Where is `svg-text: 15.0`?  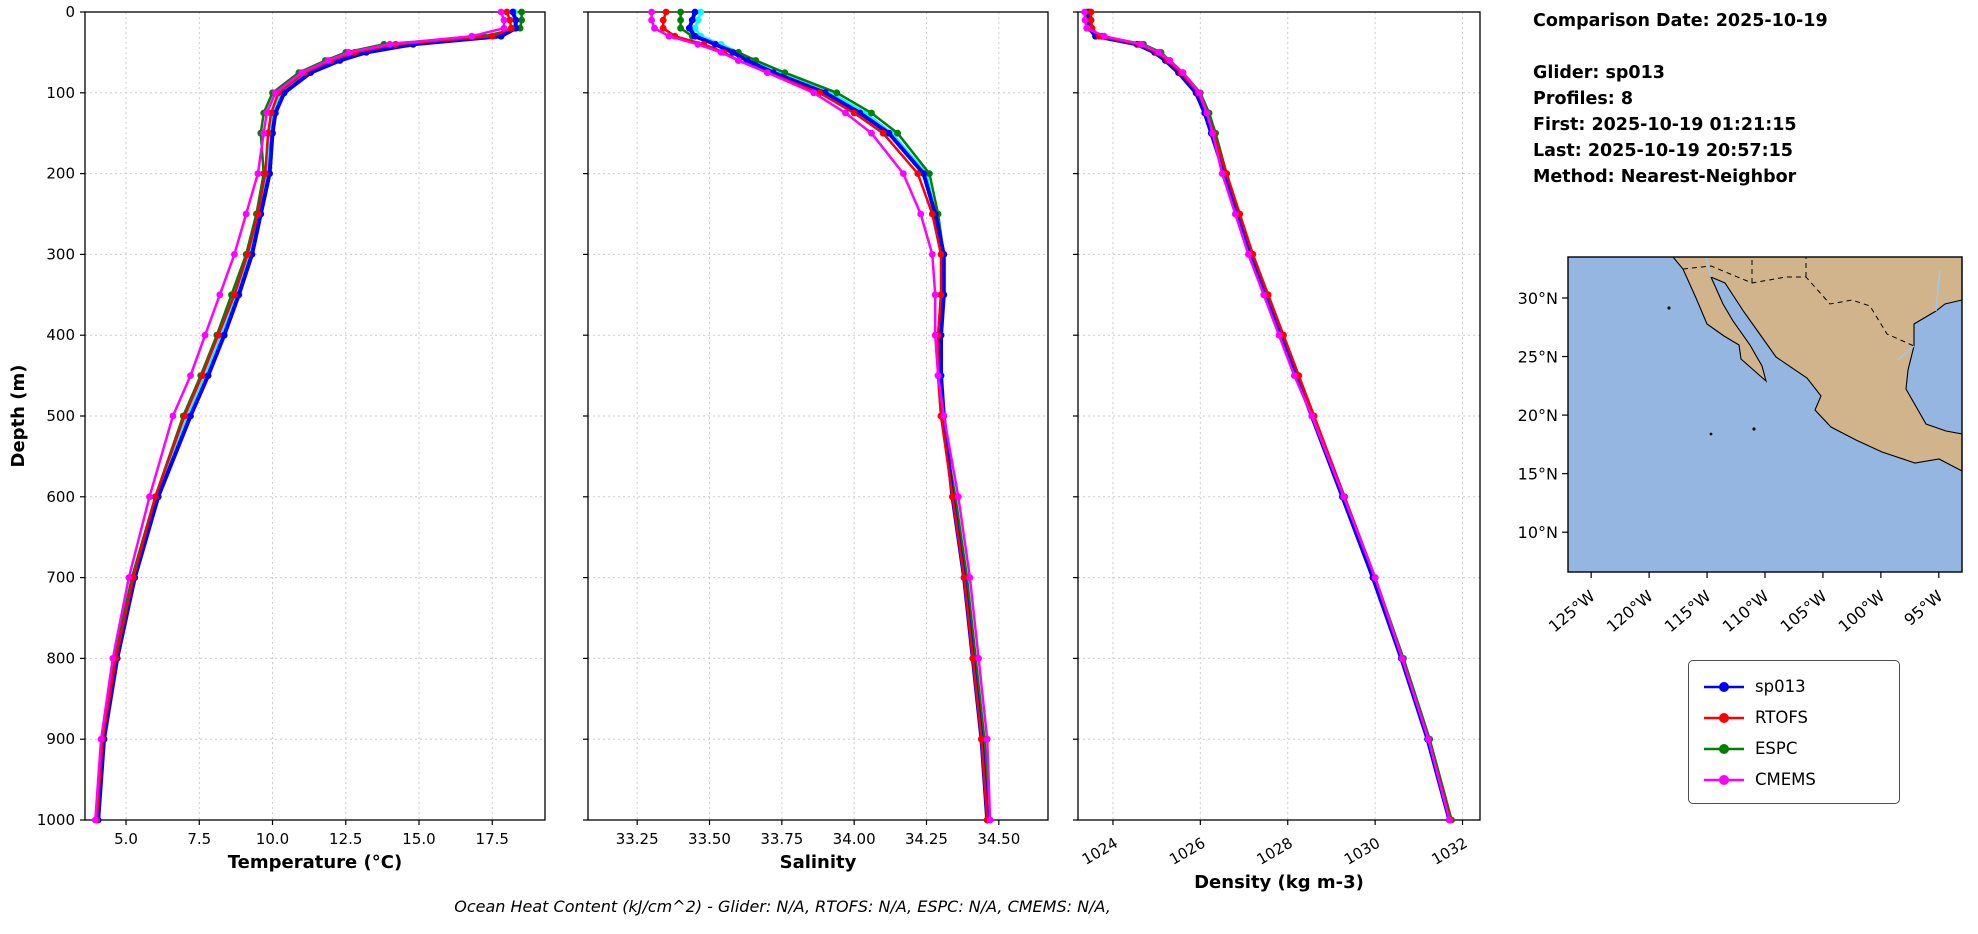 svg-text: 15.0 is located at coordinates (418, 839).